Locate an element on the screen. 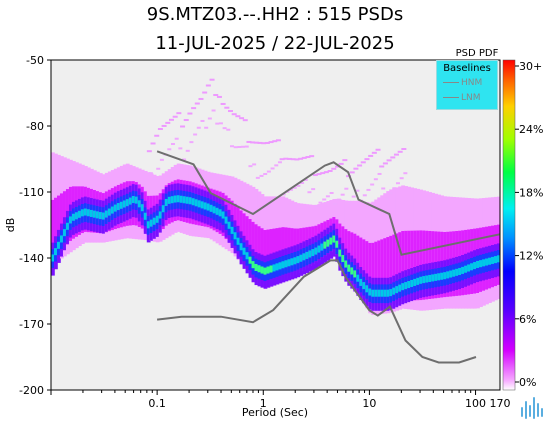 The height and width of the screenshot is (425, 550). y-tick-label: -110 is located at coordinates (31, 192).